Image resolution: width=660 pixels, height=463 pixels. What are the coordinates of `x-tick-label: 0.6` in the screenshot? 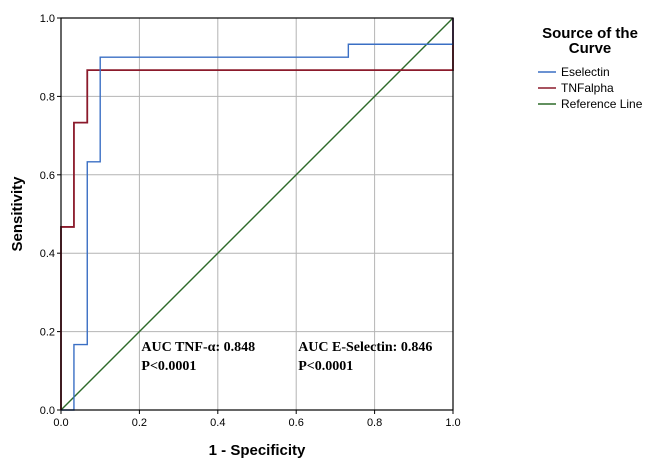 It's located at (296, 423).